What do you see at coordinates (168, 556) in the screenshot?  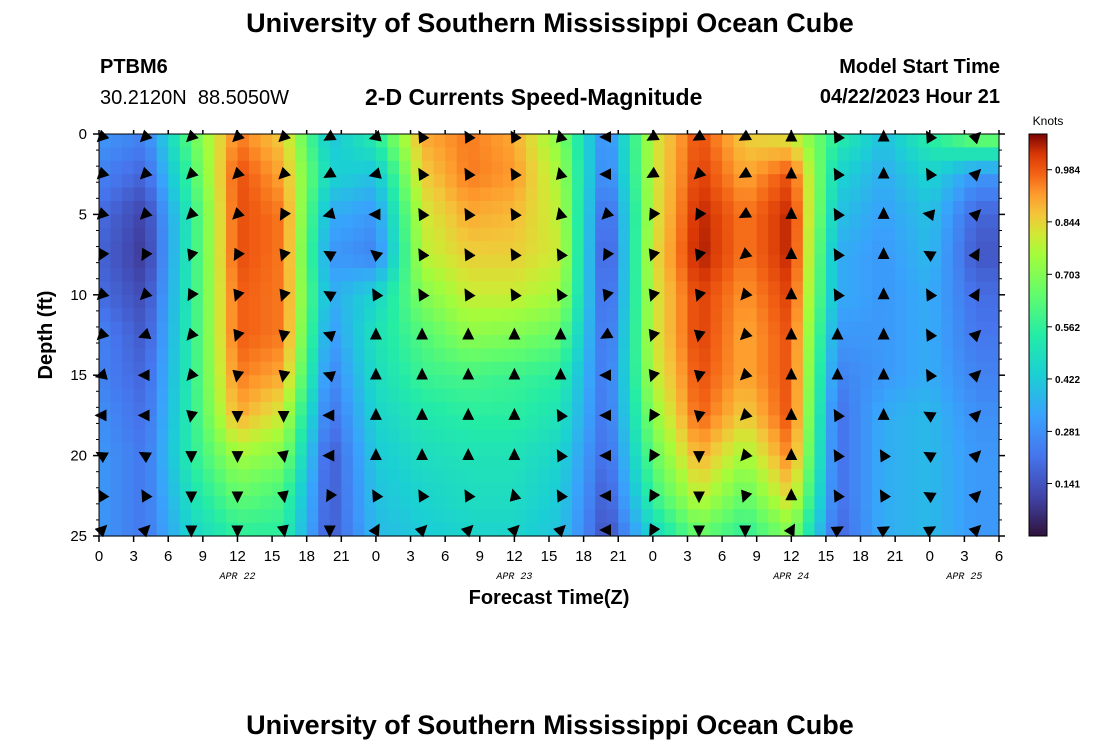 I see `x-tick-label: 6` at bounding box center [168, 556].